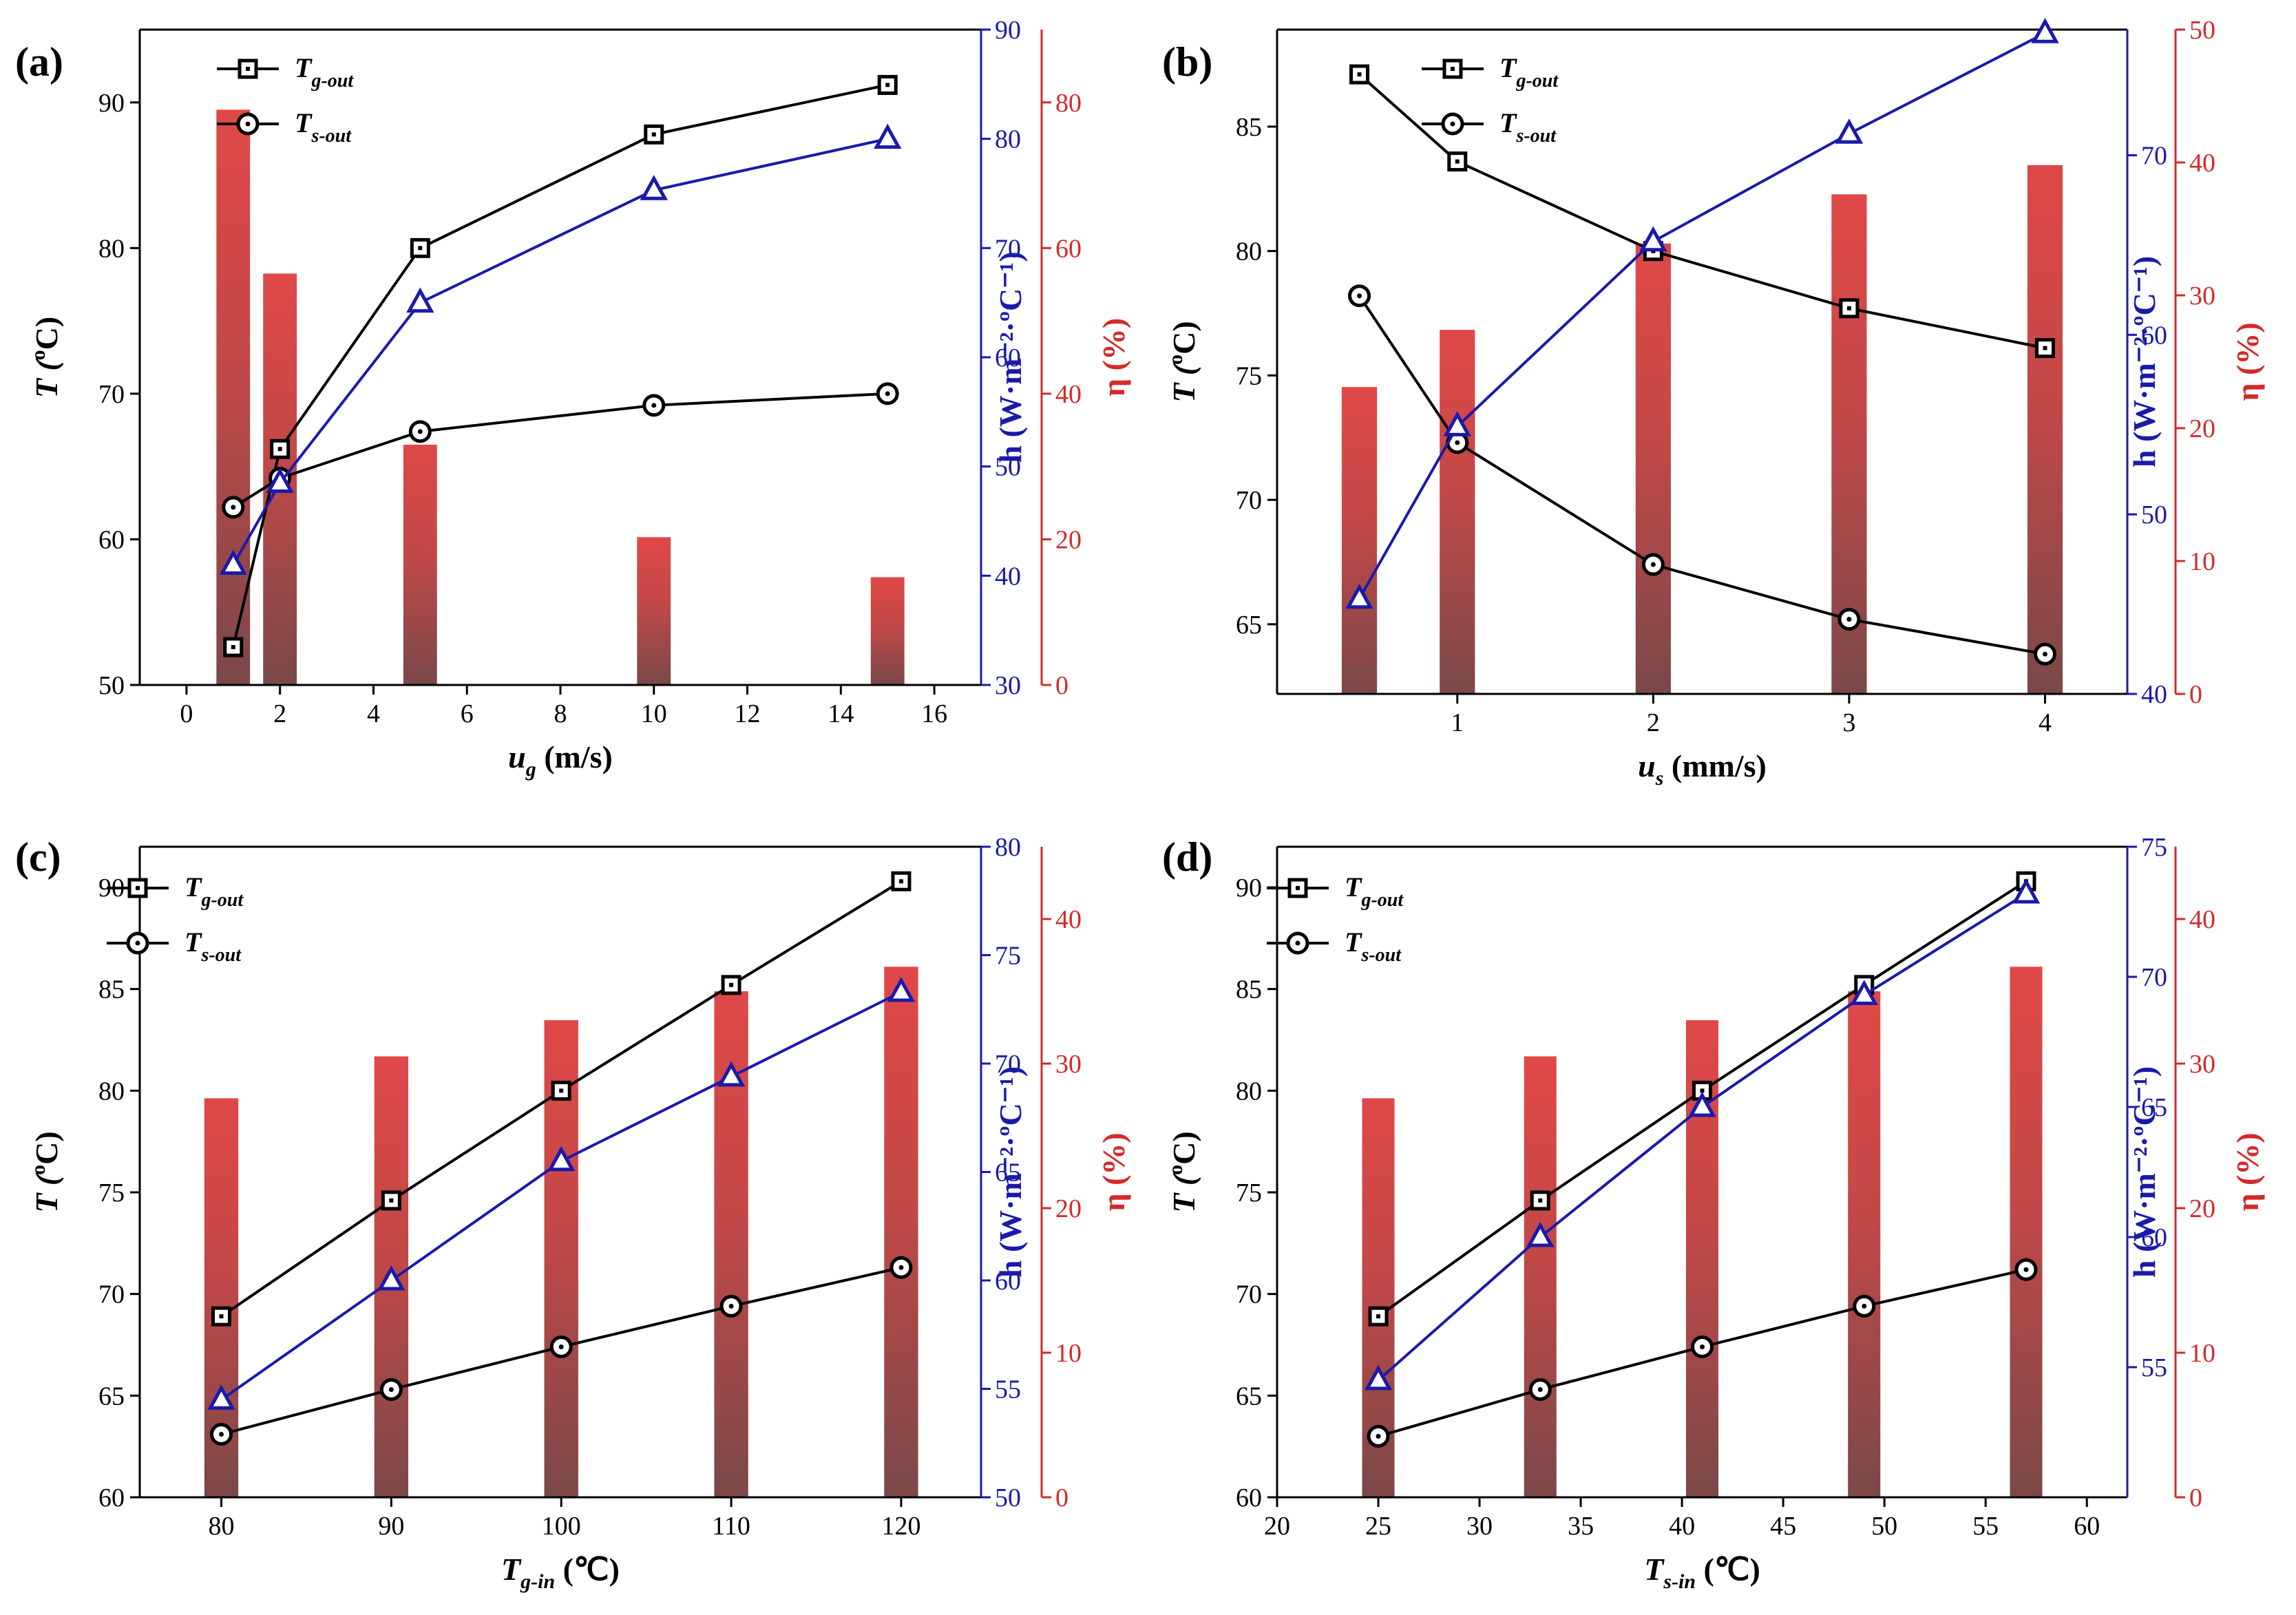  Describe the element at coordinates (2202, 1353) in the screenshot. I see `eta-tick-label: 10` at that location.